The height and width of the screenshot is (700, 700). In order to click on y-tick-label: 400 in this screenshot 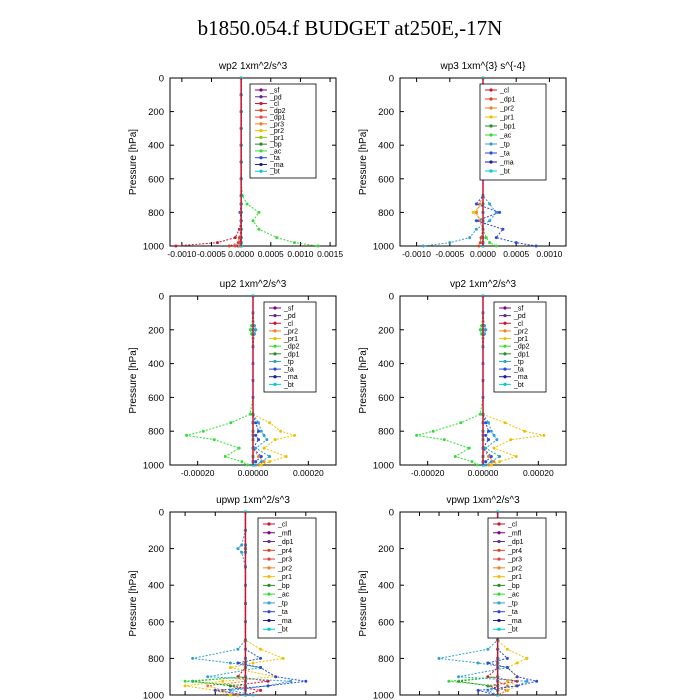, I will do `click(386, 146)`.